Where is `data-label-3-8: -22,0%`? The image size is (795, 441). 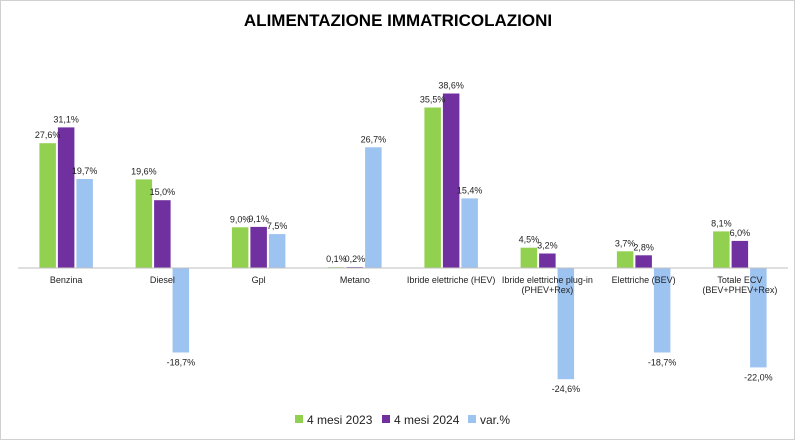
data-label-3-8: -22,0% is located at coordinates (758, 377).